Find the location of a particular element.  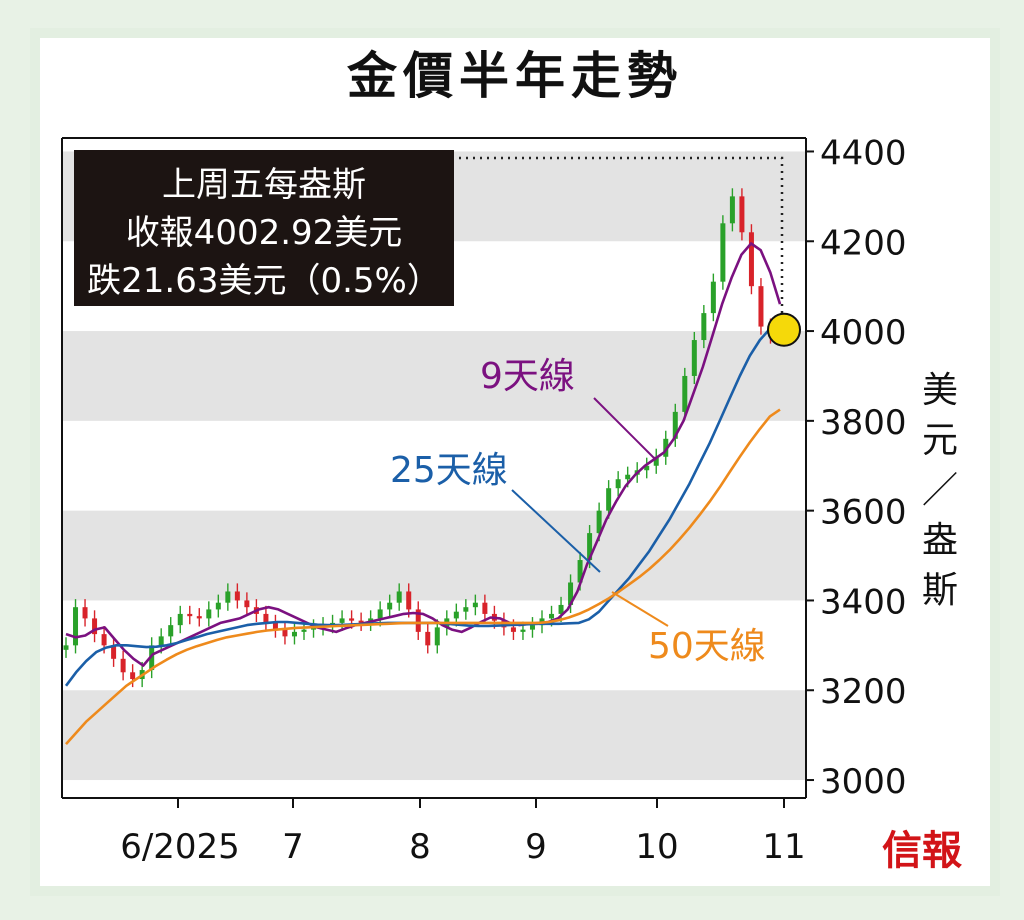

annotation-box is located at coordinates (264, 228).